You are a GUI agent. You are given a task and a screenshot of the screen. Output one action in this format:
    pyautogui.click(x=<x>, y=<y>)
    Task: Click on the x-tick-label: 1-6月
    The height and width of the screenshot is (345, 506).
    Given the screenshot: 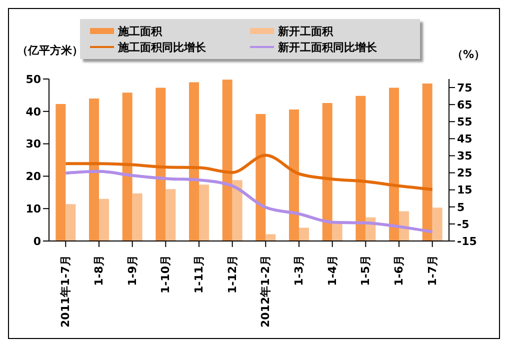 What is the action you would take?
    pyautogui.click(x=399, y=270)
    